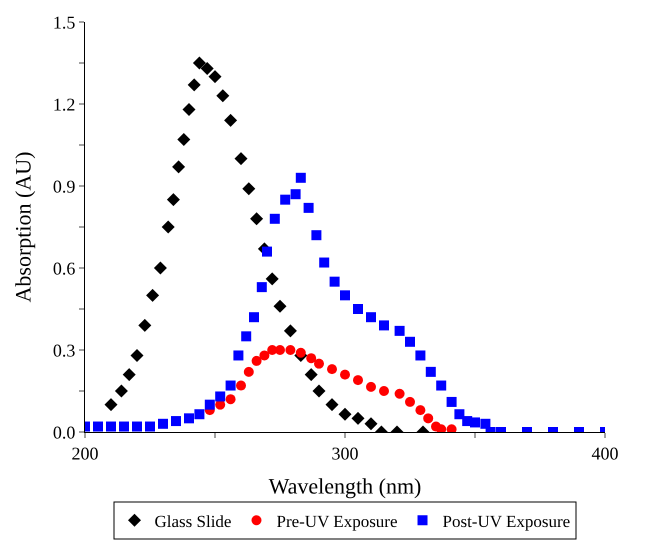 The height and width of the screenshot is (552, 660). I want to click on y-tick-label: 0.9, so click(64, 186).